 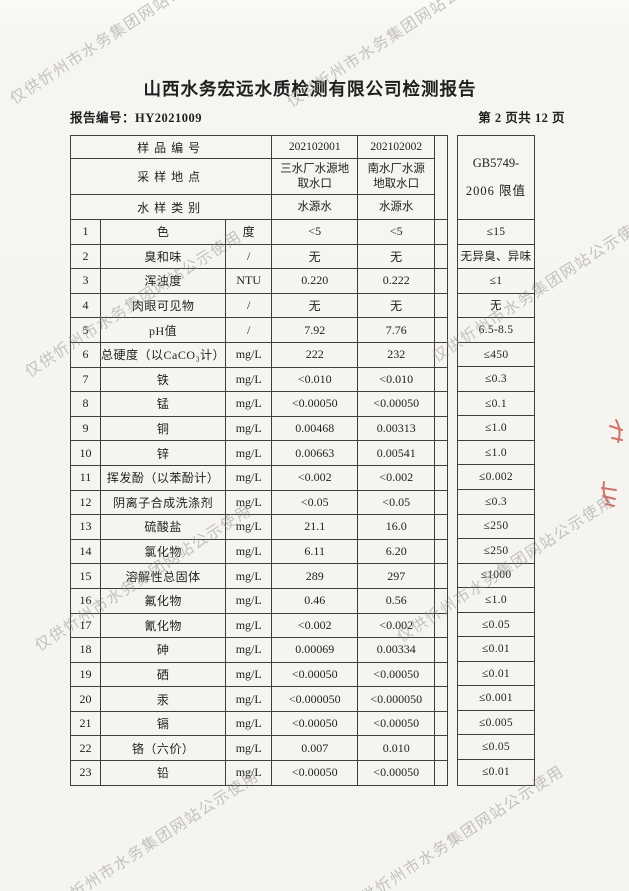 What do you see at coordinates (85, 650) in the screenshot?
I see `row-number-cell: 18` at bounding box center [85, 650].